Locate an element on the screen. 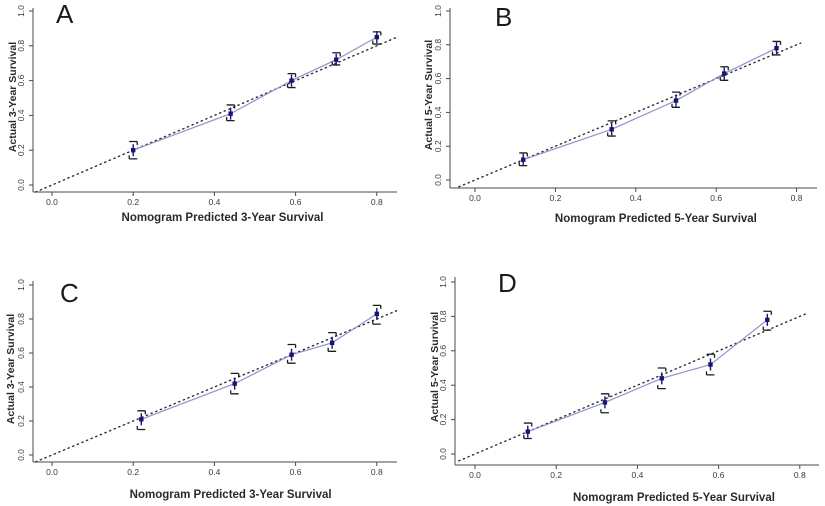 Image resolution: width=825 pixels, height=506 pixels. panel-letter-a: A is located at coordinates (65, 14).